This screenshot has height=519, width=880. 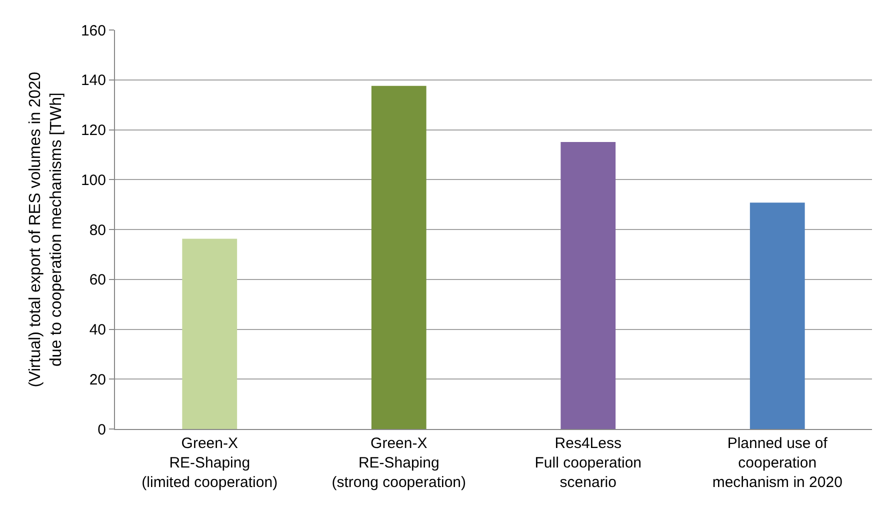 I want to click on y-tick-label: 140, so click(x=93, y=81).